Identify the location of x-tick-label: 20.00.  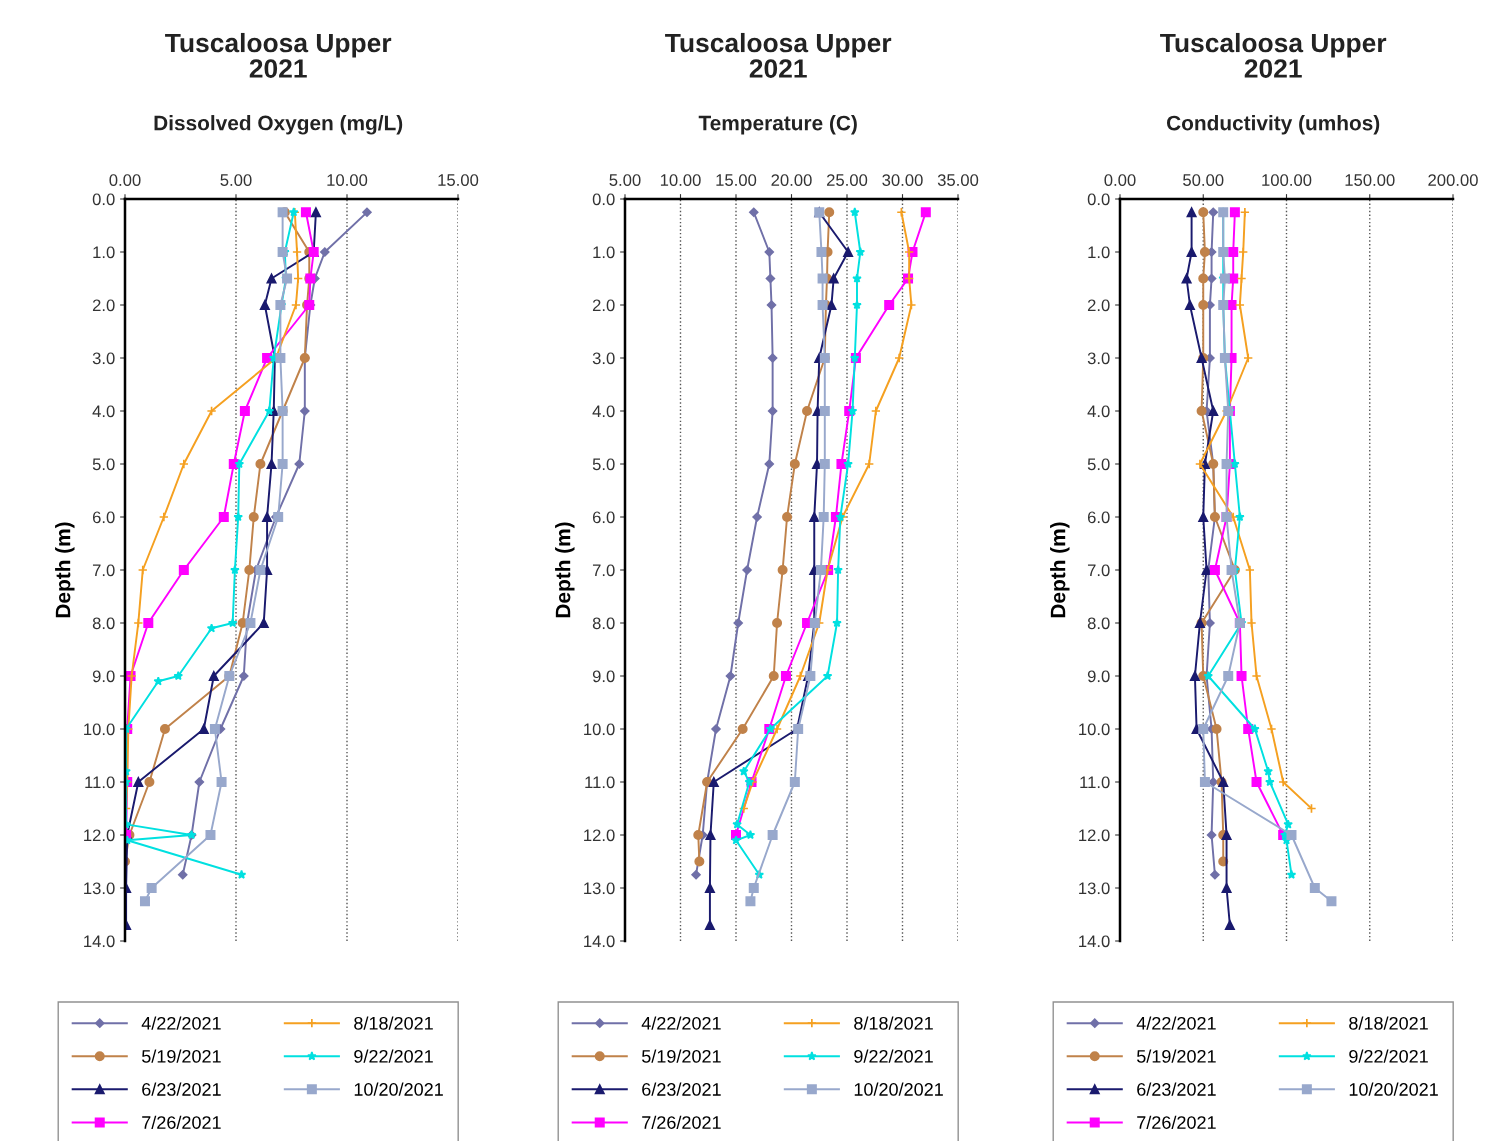
(791, 180).